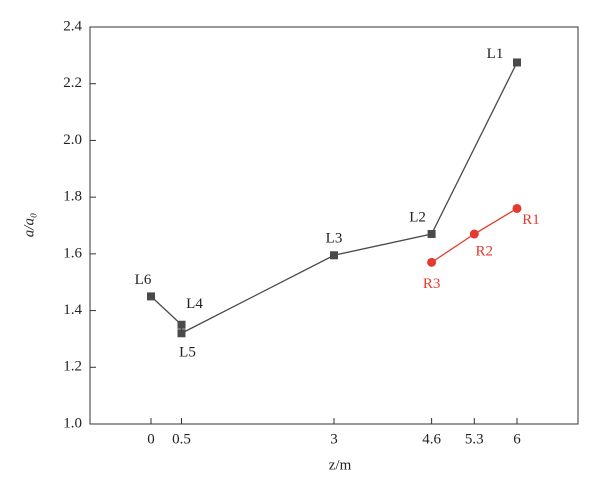  What do you see at coordinates (334, 239) in the screenshot?
I see `point-label: L3` at bounding box center [334, 239].